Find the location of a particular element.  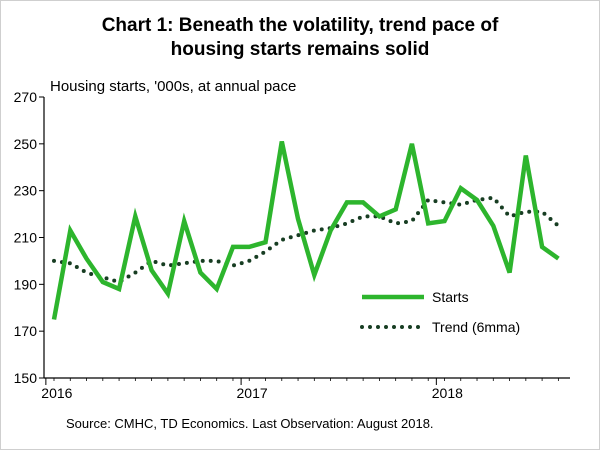

y-tick-label: 210 is located at coordinates (26, 238).